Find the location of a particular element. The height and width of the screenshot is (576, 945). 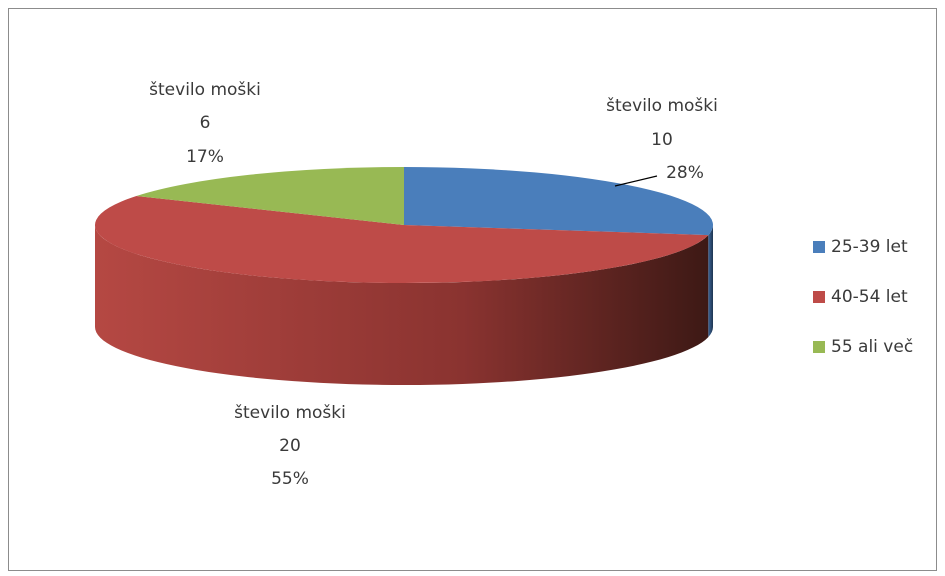

data-label: število moški 20 55% is located at coordinates (290, 446).